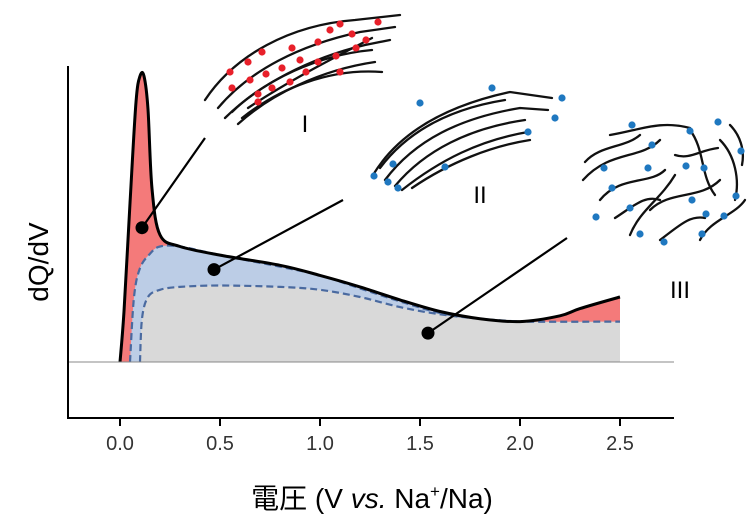  I want to click on area-region-iii, so click(380, 323).